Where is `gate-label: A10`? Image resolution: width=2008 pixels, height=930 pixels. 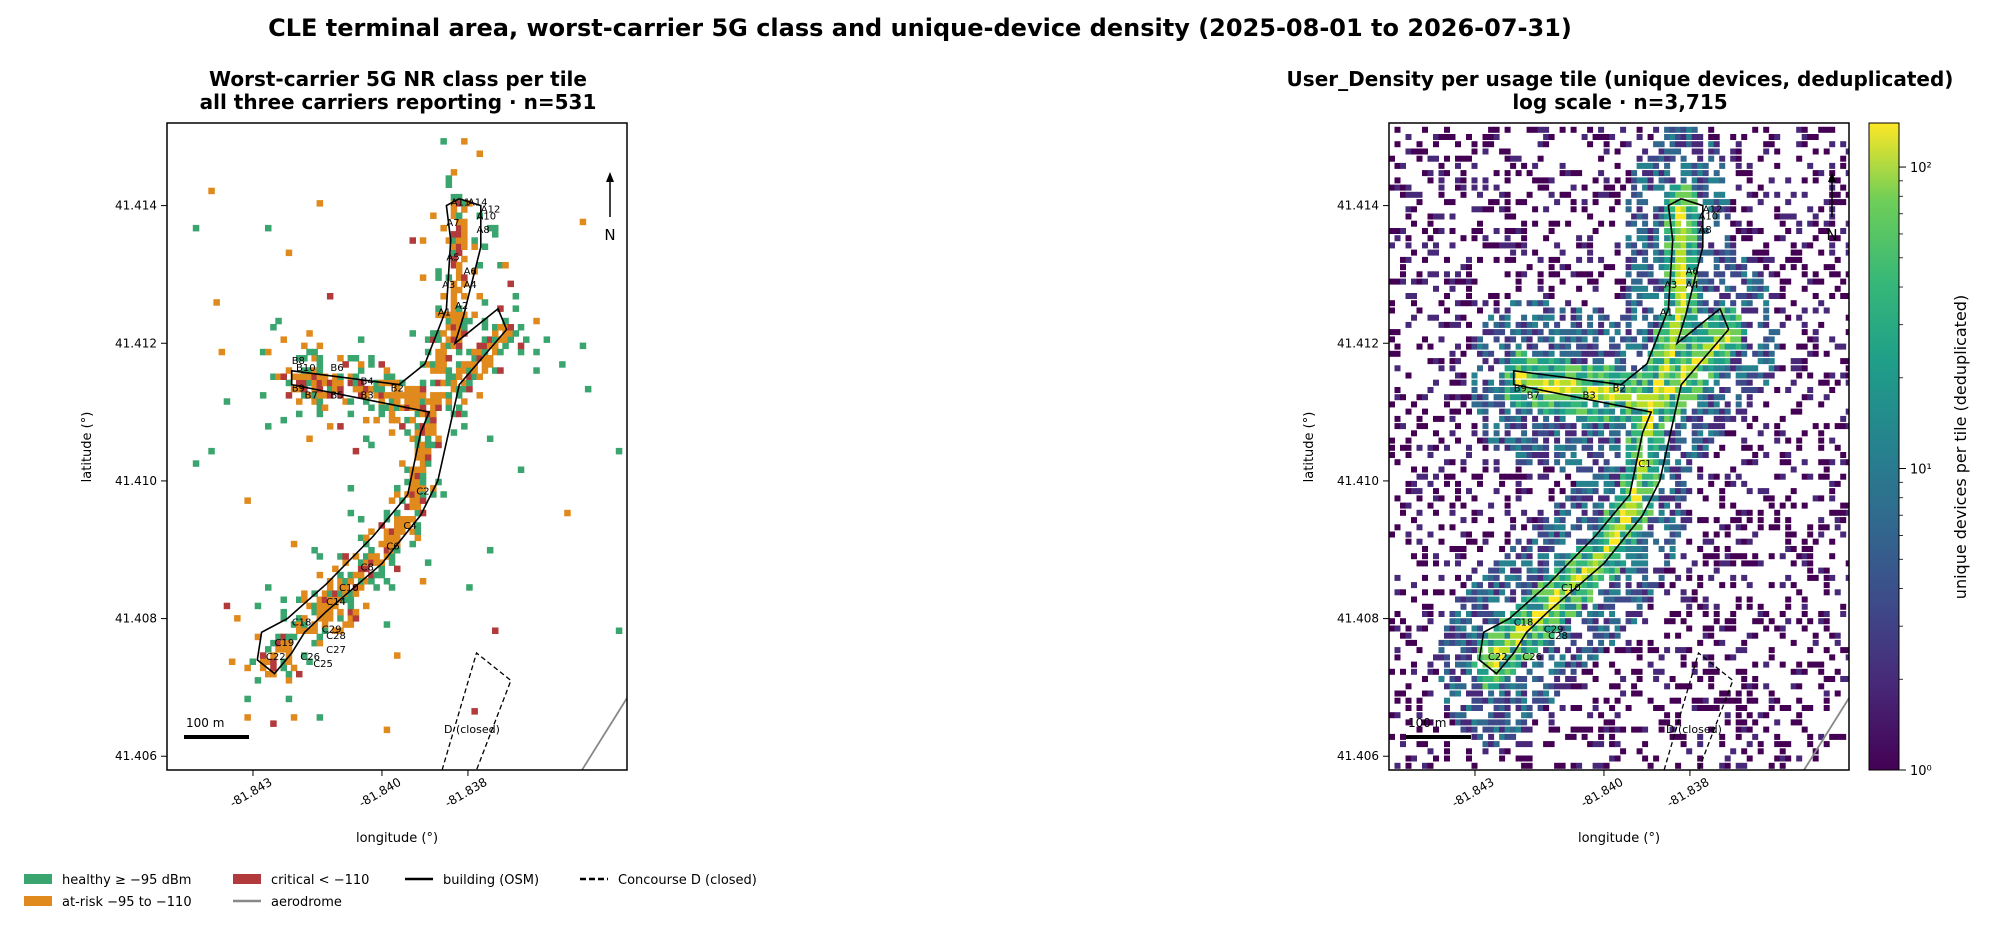 gate-label: A10 is located at coordinates (487, 216).